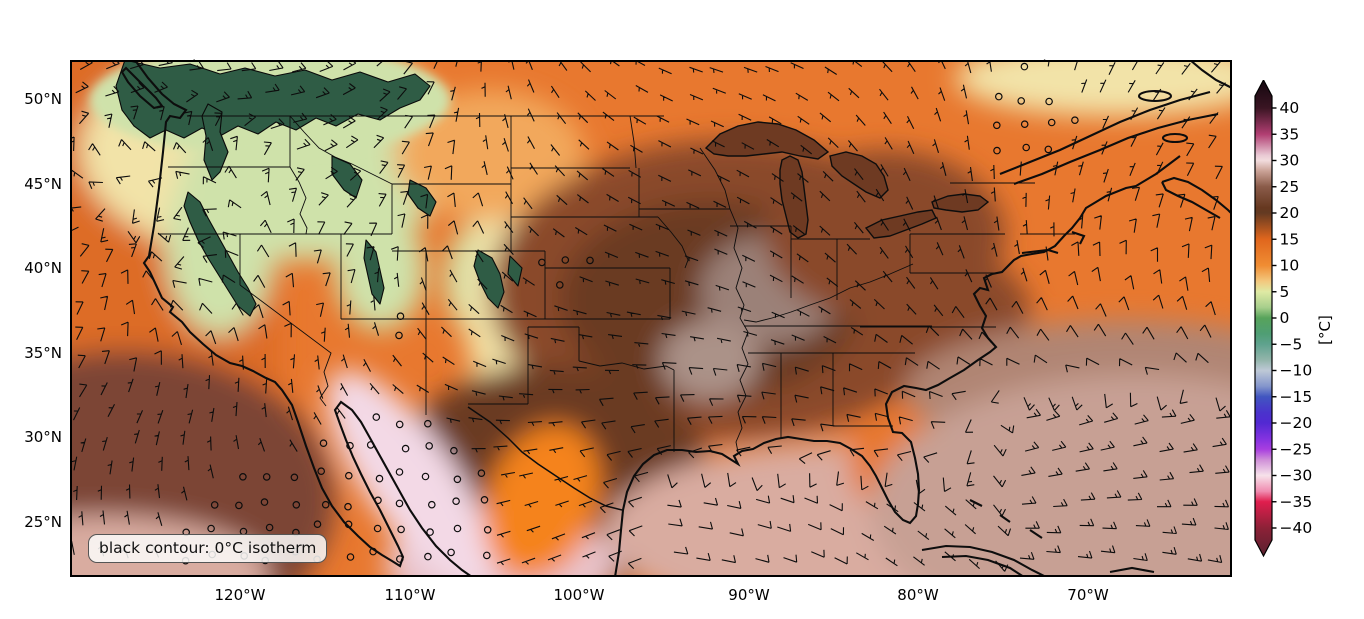  Describe the element at coordinates (1290, 213) in the screenshot. I see `colorbar-tick-label: 20` at that location.